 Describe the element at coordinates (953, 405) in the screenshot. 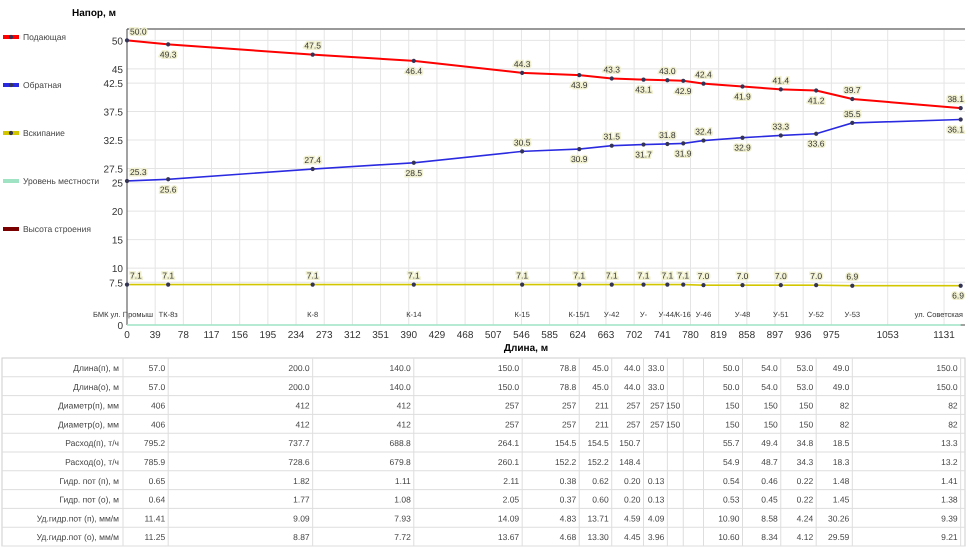

I see `text: 82` at that location.